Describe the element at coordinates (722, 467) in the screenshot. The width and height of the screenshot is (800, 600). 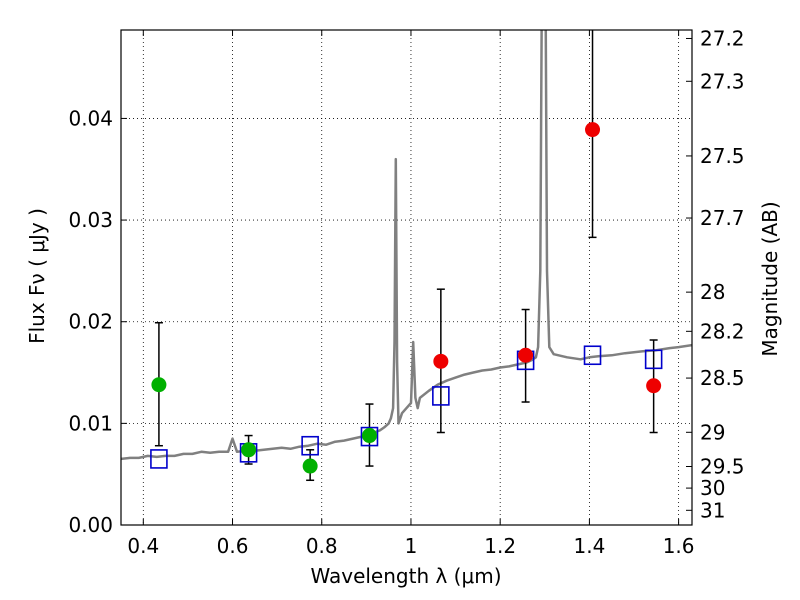
I see `magnitude-tick-label: 29.5` at that location.